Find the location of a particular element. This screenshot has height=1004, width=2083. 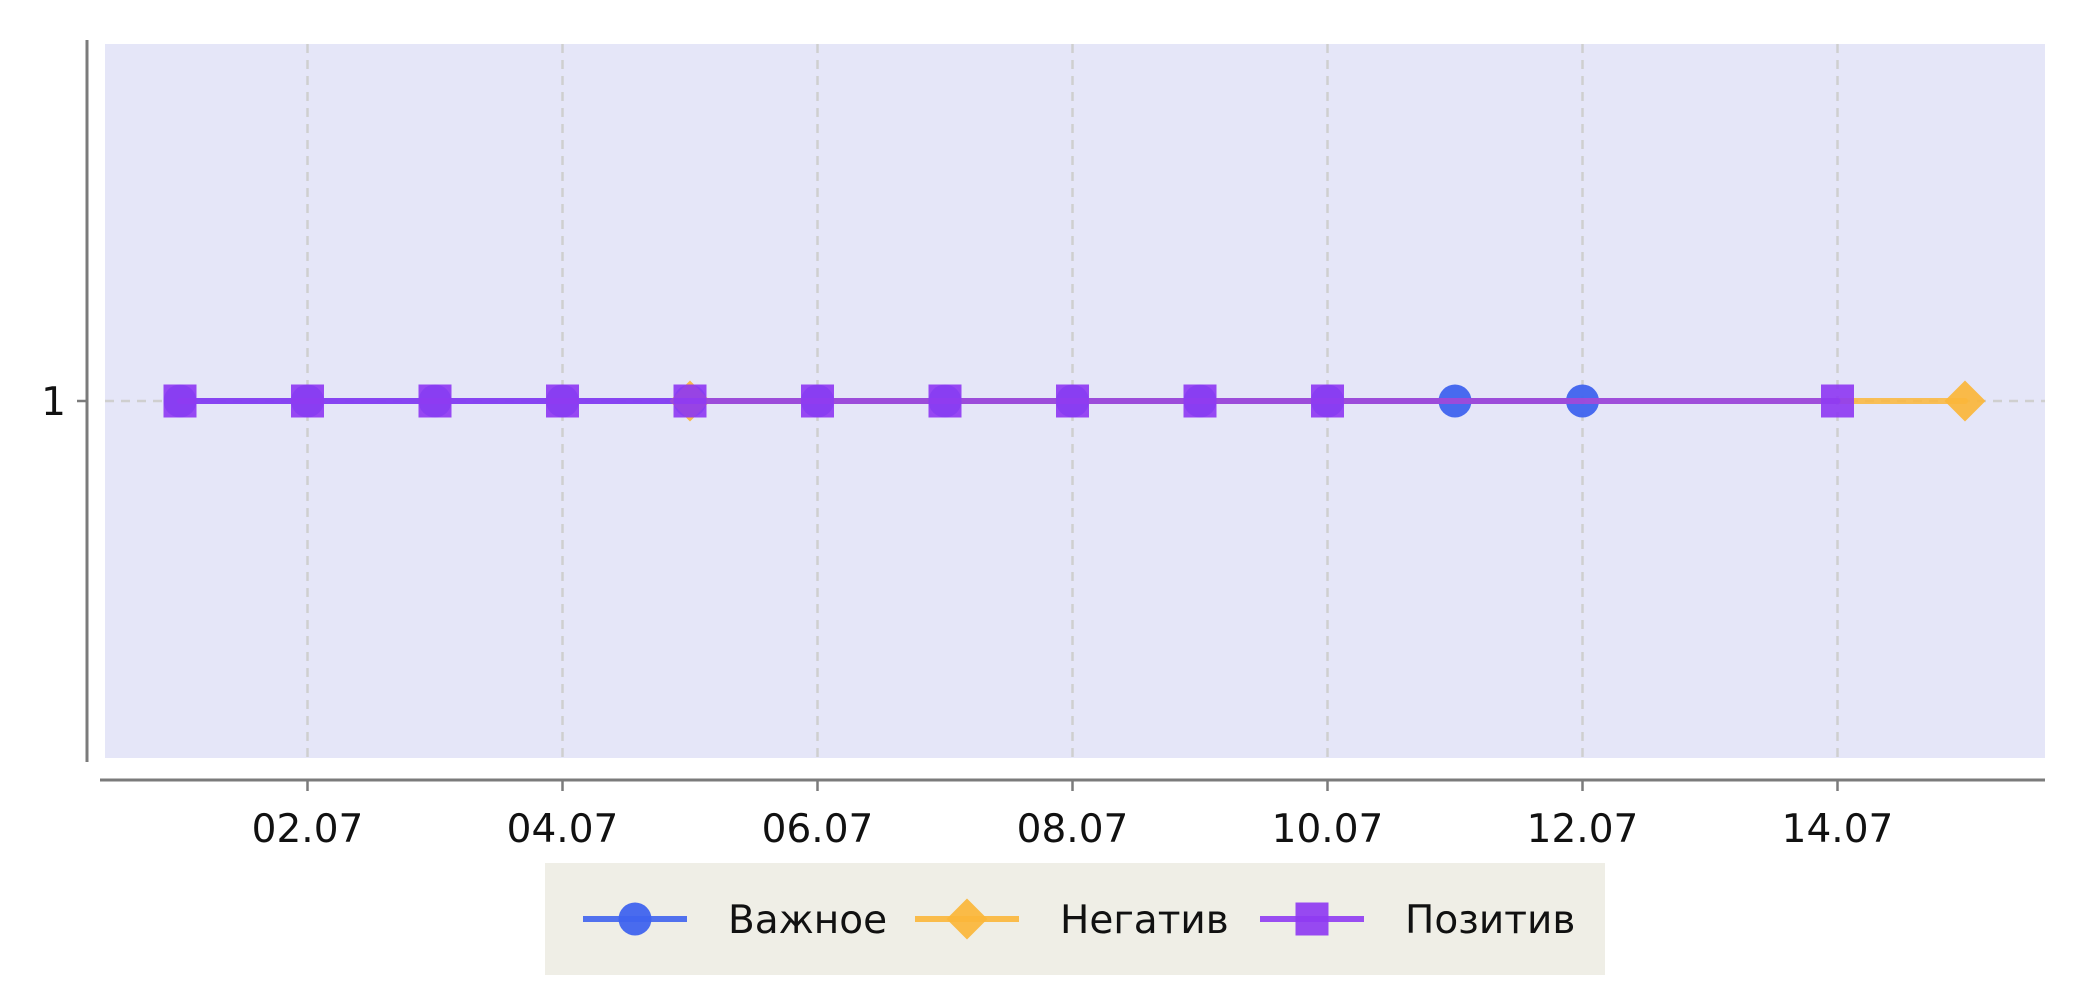

series-group is located at coordinates (1008, 401).